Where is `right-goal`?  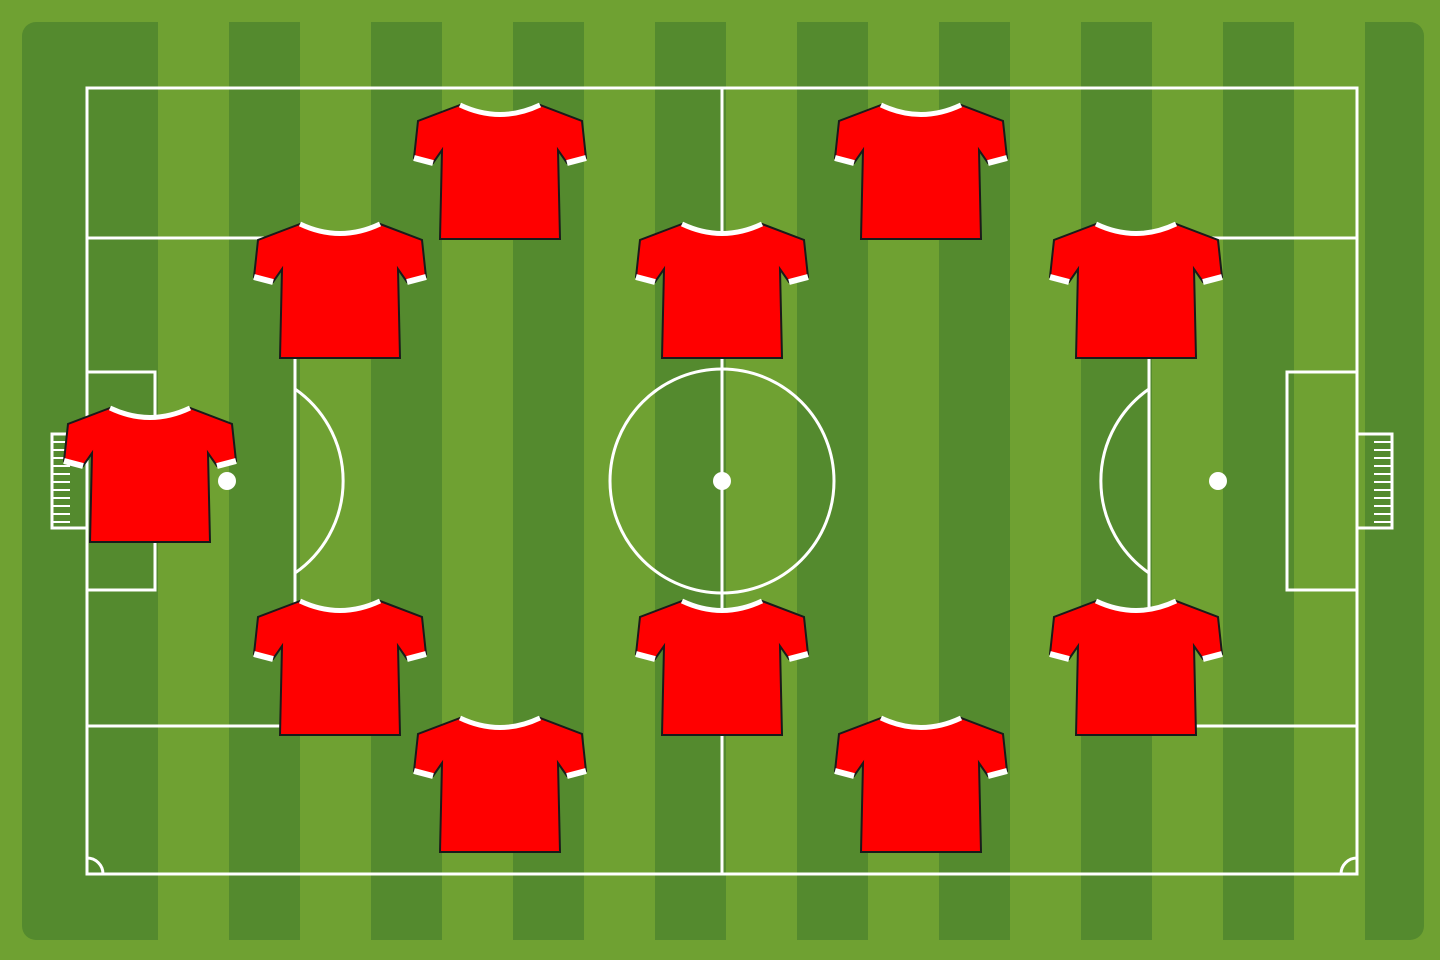
right-goal is located at coordinates (1374, 481).